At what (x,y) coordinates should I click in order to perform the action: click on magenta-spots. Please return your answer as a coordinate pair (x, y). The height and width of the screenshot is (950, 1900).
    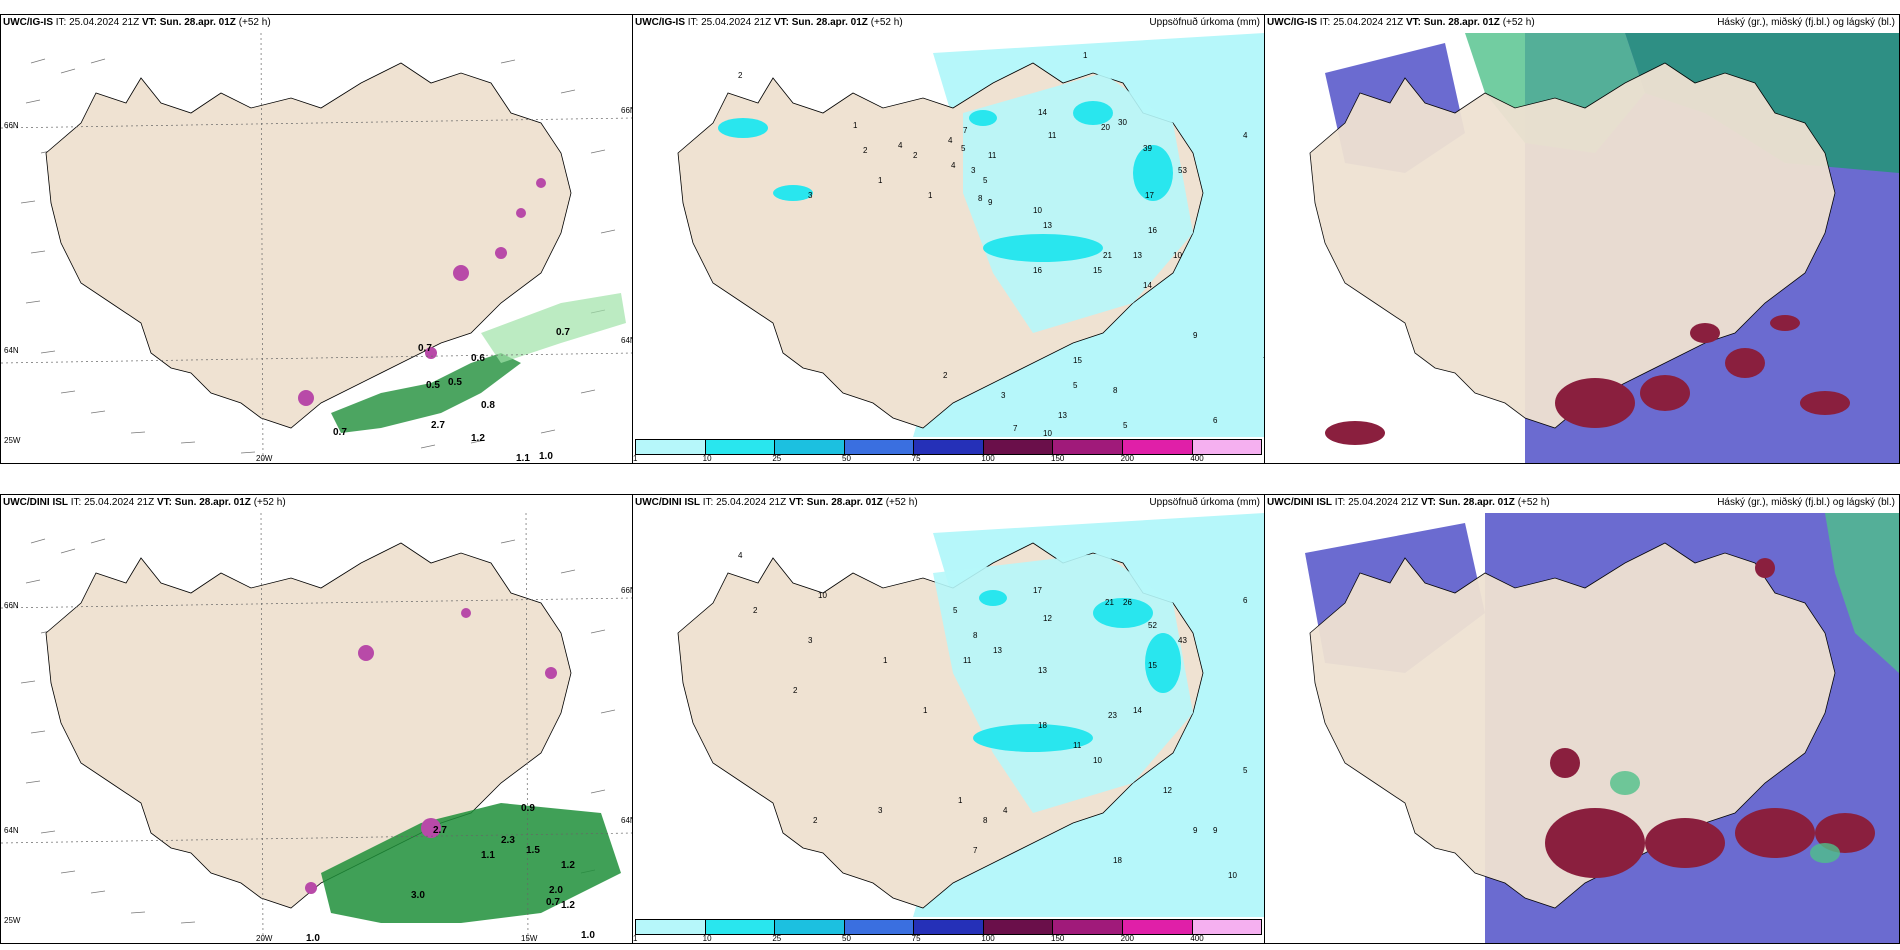
    Looking at the image, I should click on (422, 292).